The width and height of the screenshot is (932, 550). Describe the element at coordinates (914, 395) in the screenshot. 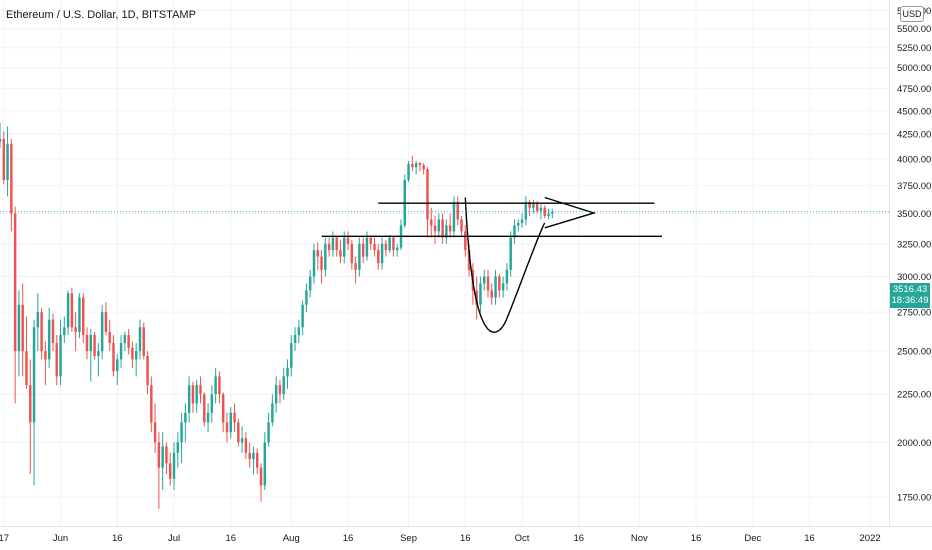

I see `price-tick-label: 2250.00` at that location.